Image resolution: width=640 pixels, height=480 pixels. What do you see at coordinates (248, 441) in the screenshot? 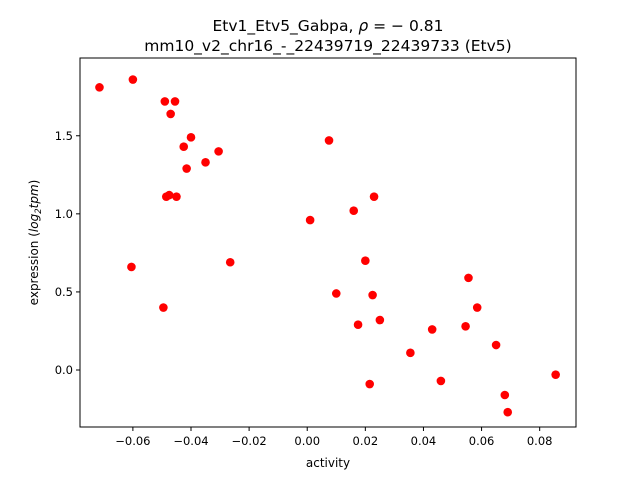
I see `x-tick-label: −0.02` at bounding box center [248, 441].